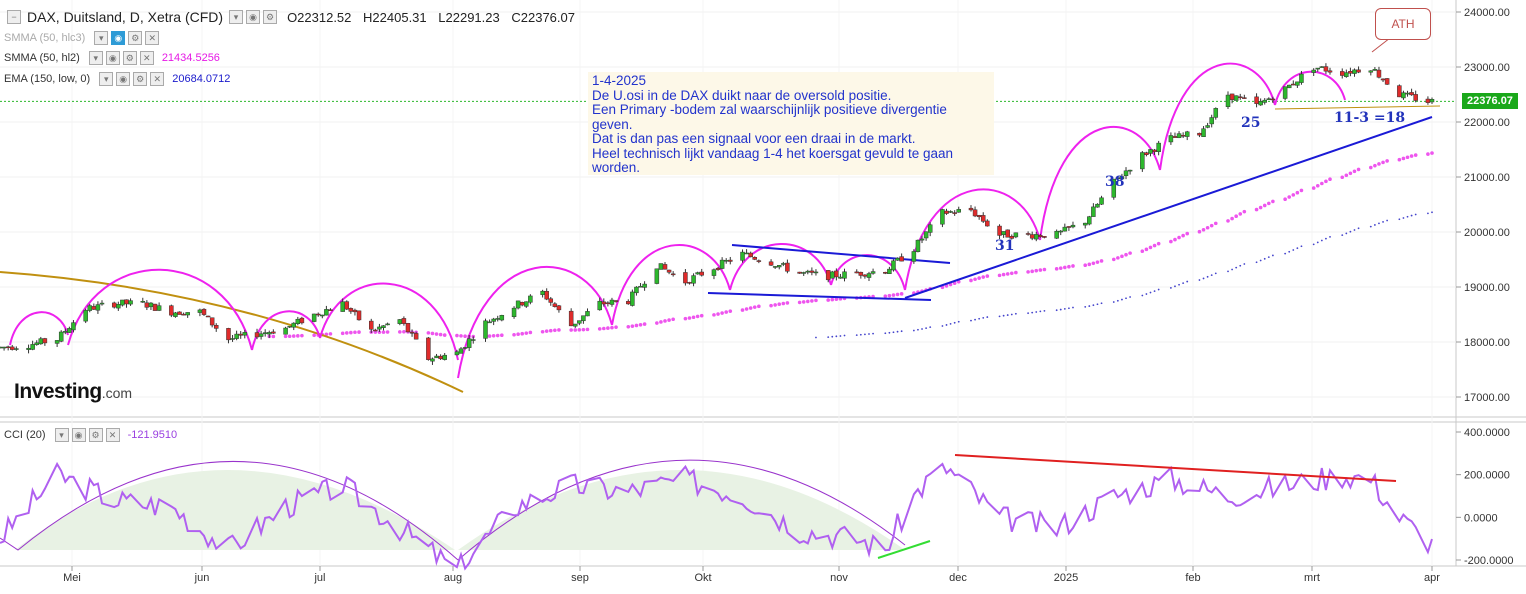 The image size is (1526, 594). I want to click on ohlc-readout: O22312.52 H22405.31 L22291.23 C22376.07, so click(435, 17).